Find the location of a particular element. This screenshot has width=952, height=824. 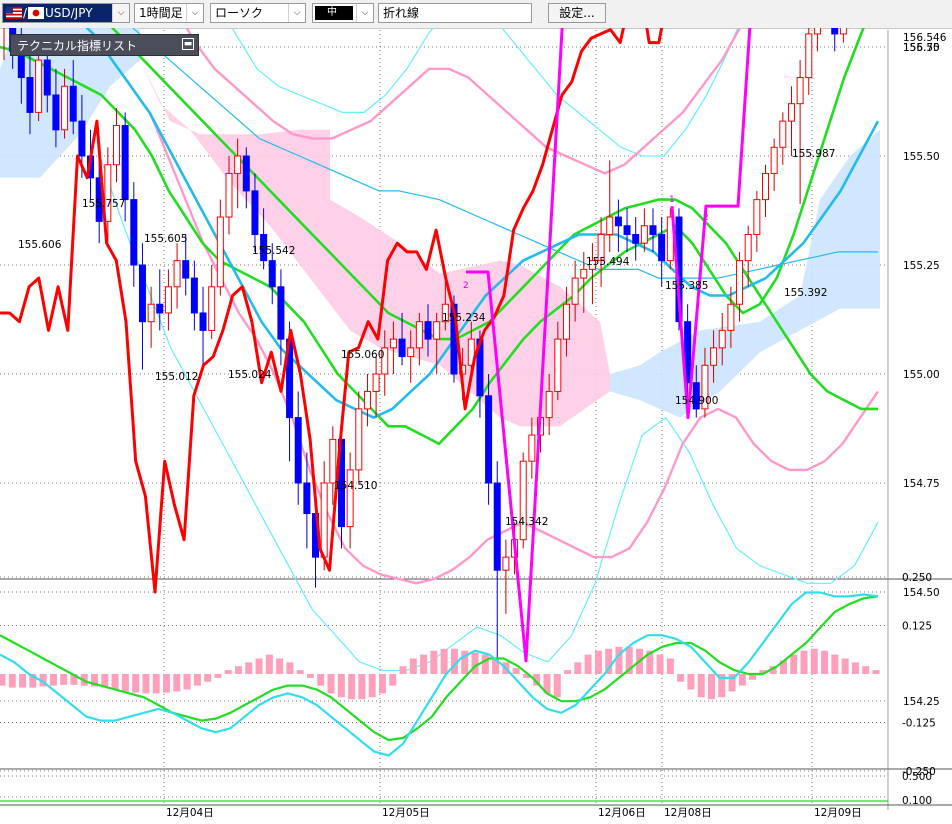

line-width-label: 中 is located at coordinates (332, 12).